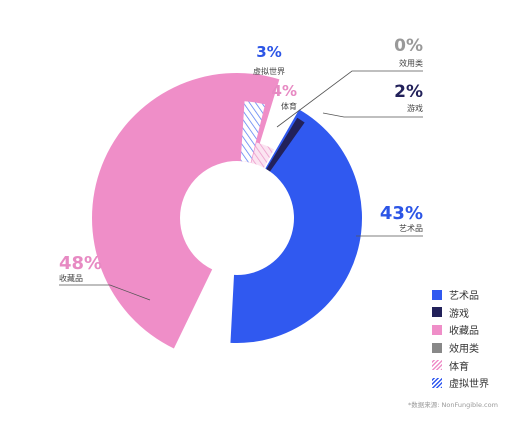  I want to click on legend-item-4: 效用类, so click(460, 348).